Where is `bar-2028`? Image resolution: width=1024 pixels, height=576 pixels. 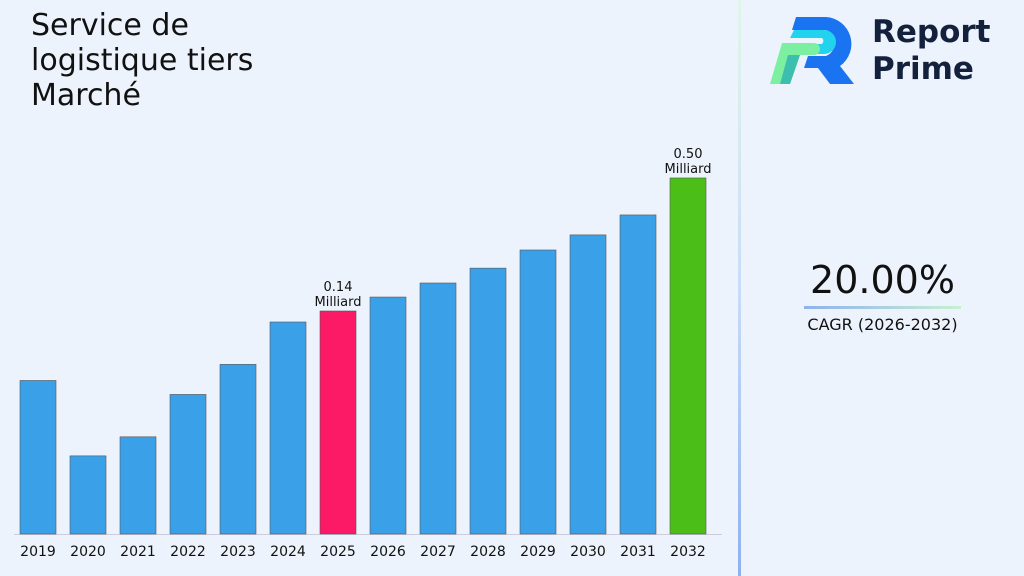 bar-2028 is located at coordinates (488, 401).